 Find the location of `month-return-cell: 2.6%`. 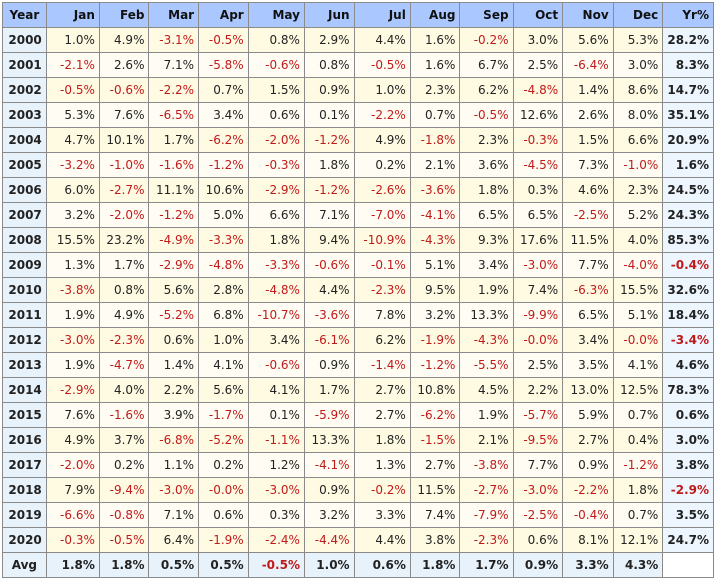

month-return-cell: 2.6% is located at coordinates (588, 115).